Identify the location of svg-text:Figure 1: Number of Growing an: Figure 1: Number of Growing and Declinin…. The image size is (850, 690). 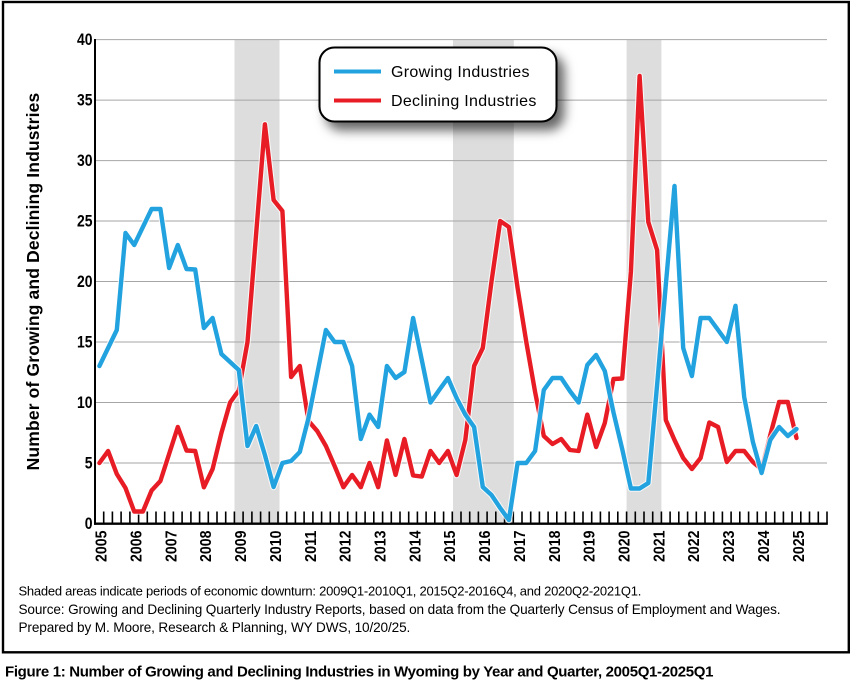
(359, 672).